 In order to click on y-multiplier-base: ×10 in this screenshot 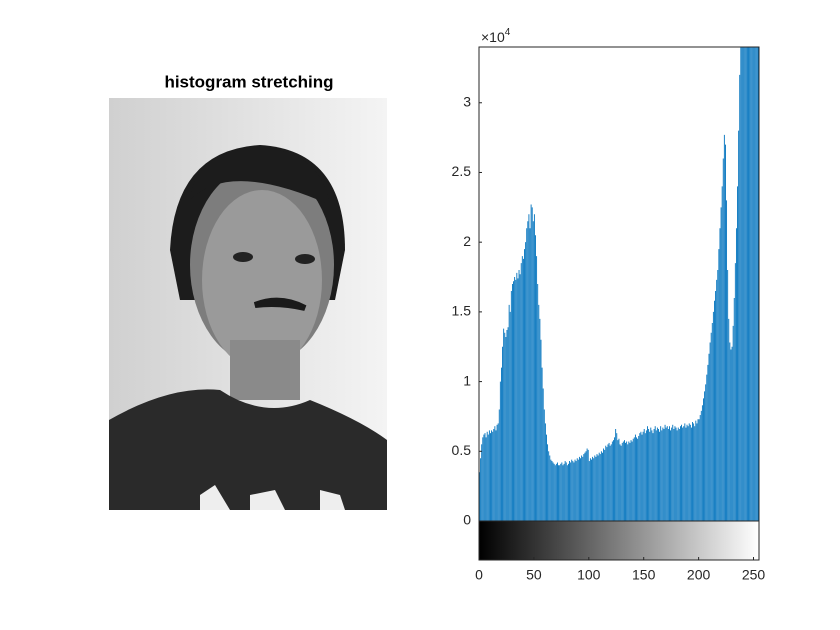, I will do `click(493, 37)`.